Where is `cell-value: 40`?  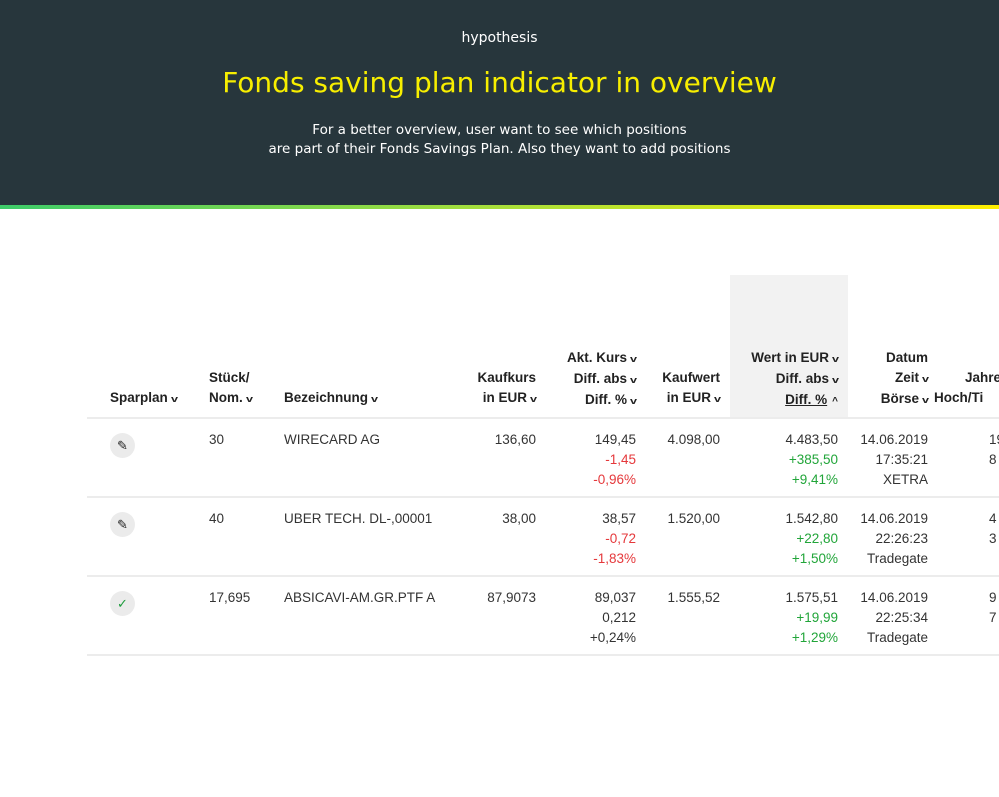 cell-value: 40 is located at coordinates (217, 518).